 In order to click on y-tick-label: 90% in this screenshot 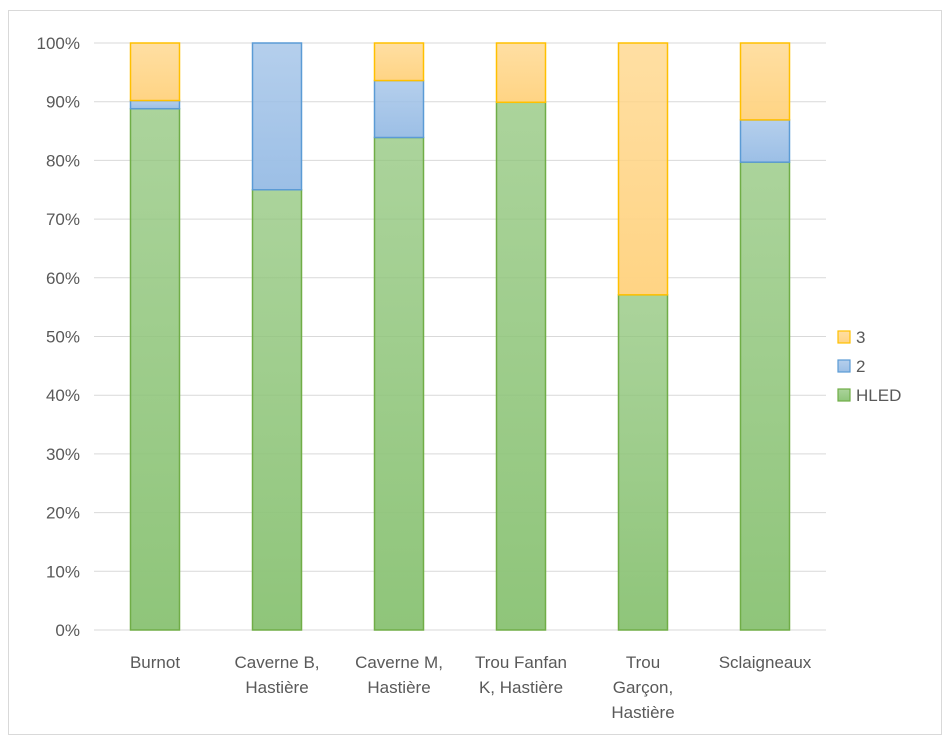, I will do `click(63, 102)`.